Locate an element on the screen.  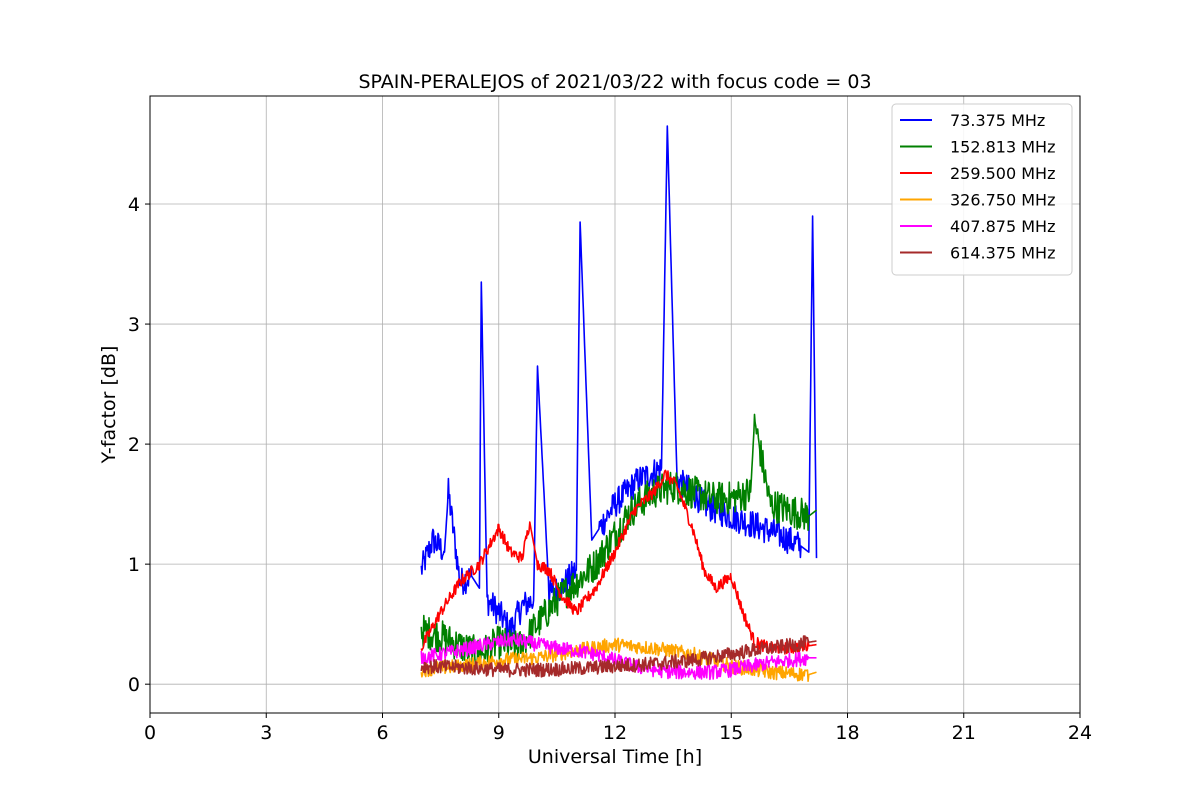
y-tick-label: 4 is located at coordinates (134, 205).